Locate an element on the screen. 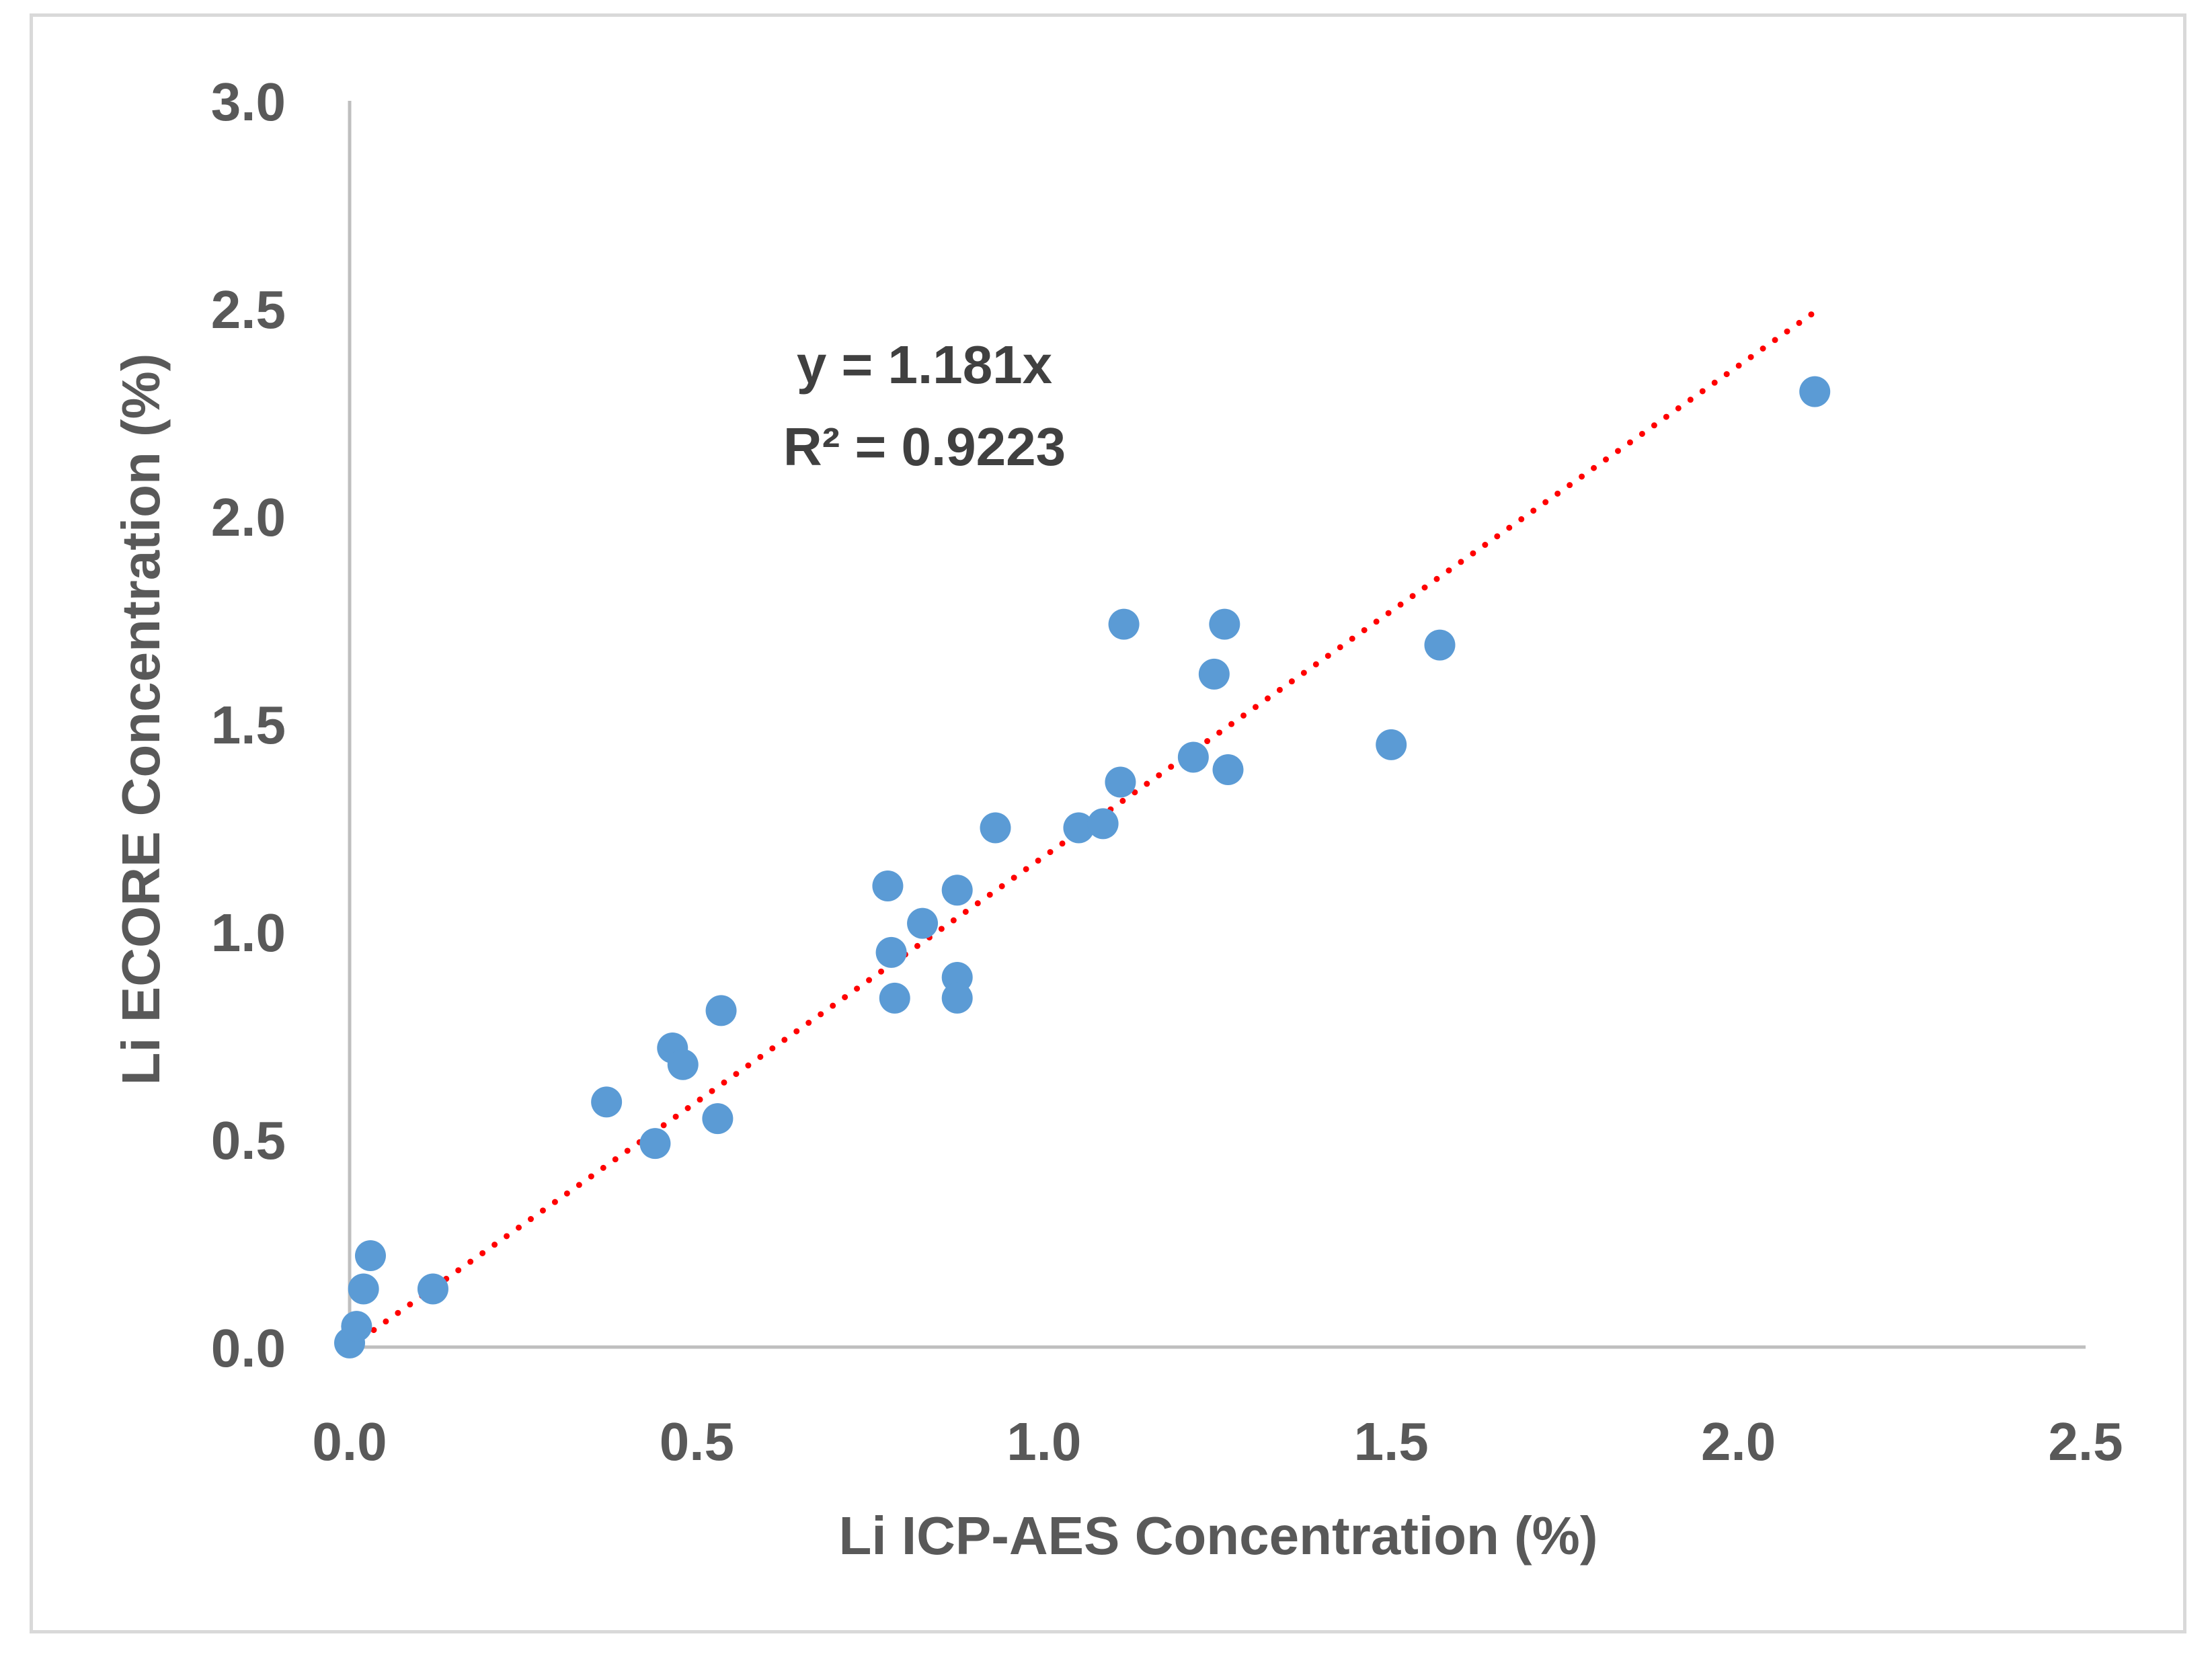  r-squared-label: R² = 0.9223 is located at coordinates (924, 447).